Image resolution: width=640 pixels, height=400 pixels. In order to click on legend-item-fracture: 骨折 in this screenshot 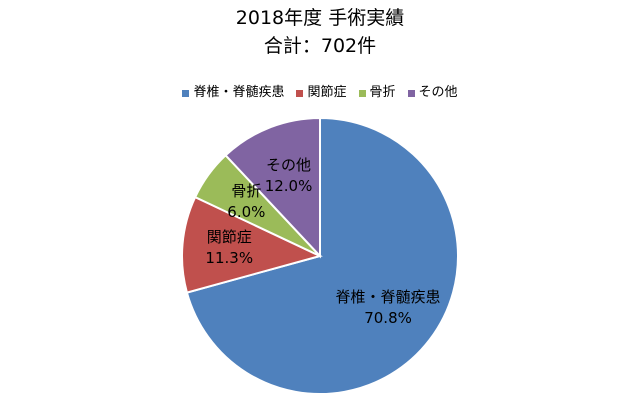, I will do `click(377, 93)`.